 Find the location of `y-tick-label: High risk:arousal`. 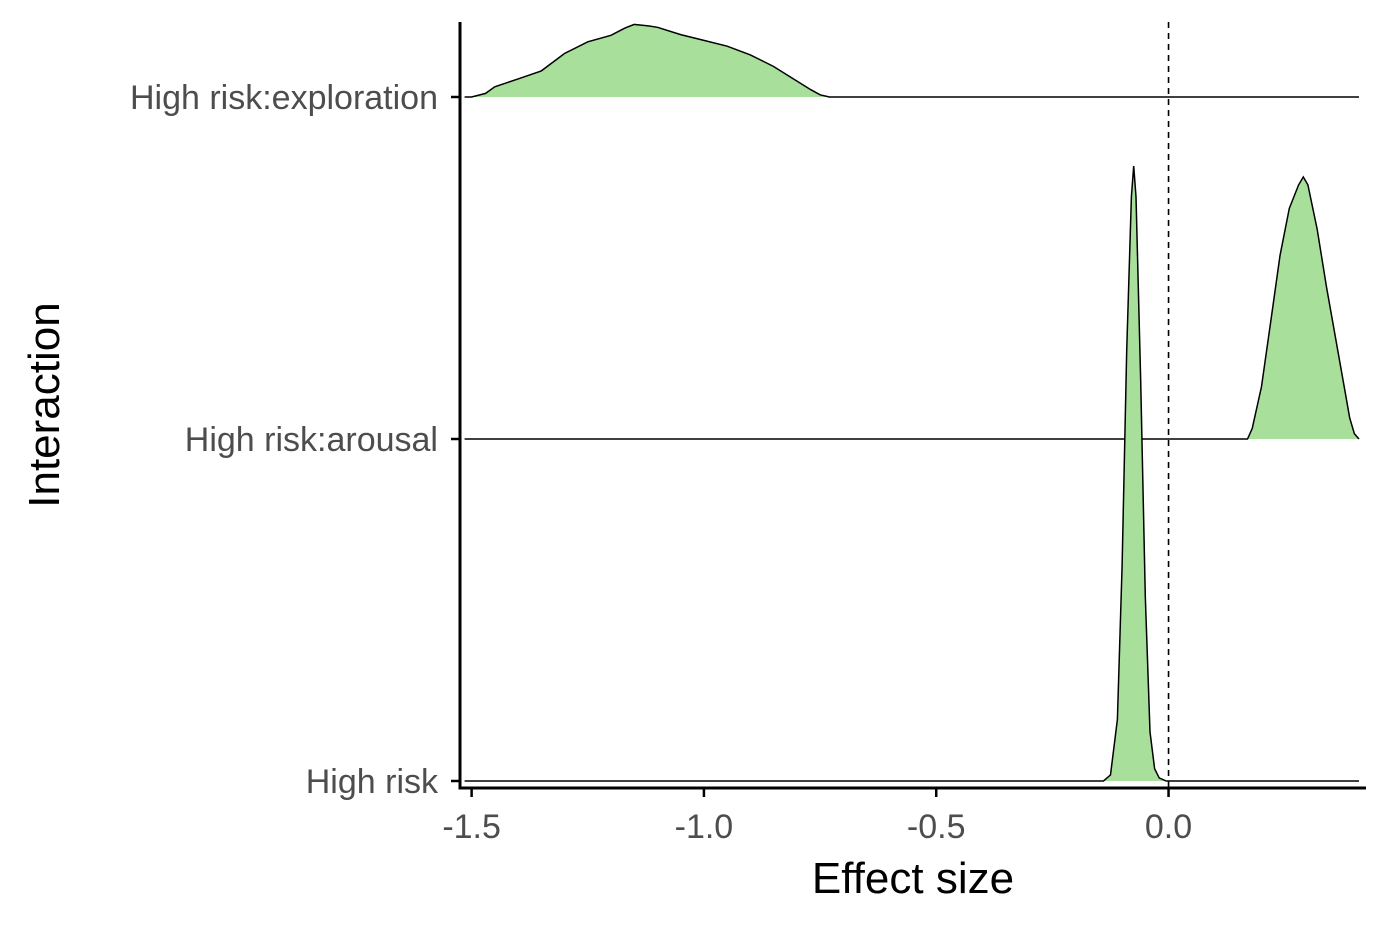

y-tick-label: High risk:arousal is located at coordinates (311, 440).